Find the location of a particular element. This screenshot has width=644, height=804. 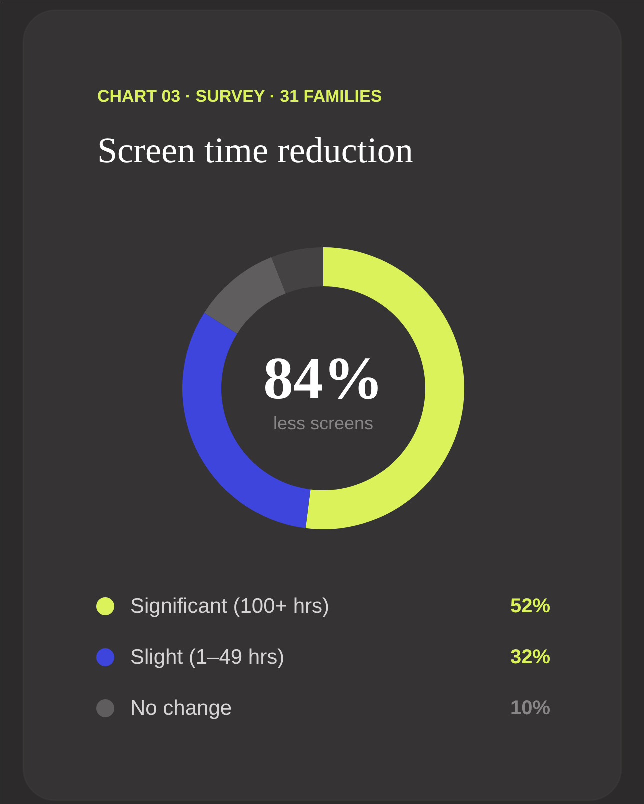

legend-label: Slight (1–49 hrs) is located at coordinates (207, 657).